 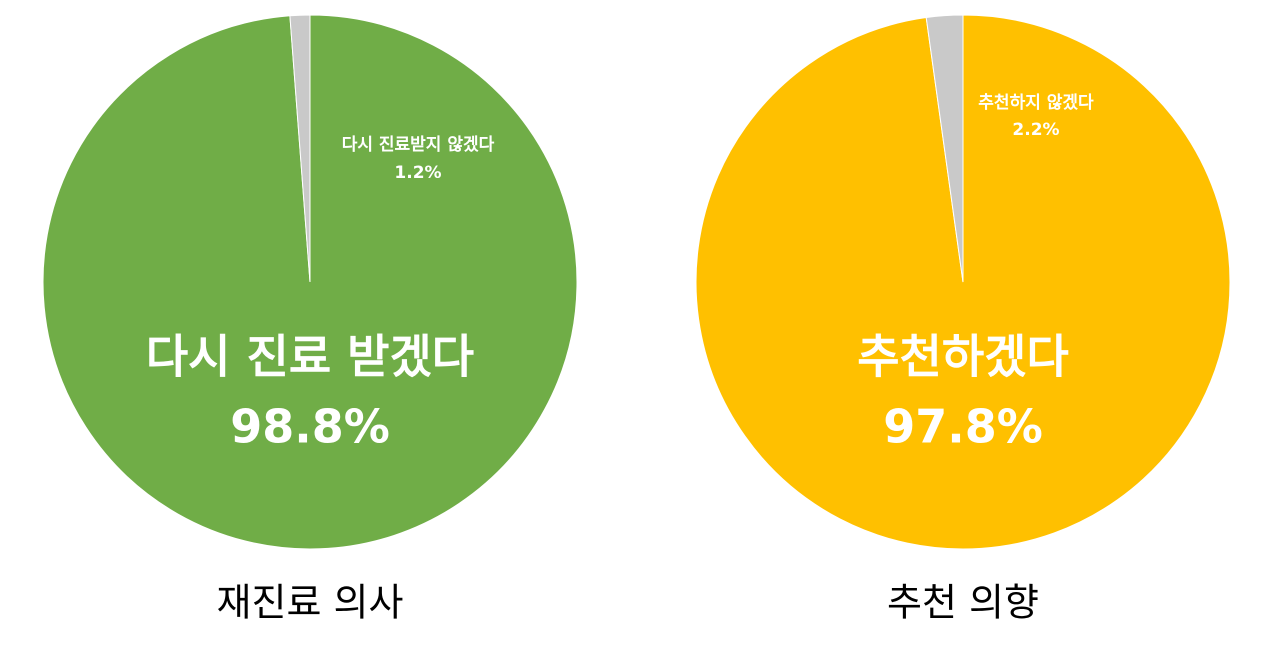 I want to click on slice-value-label: 2.2%, so click(x=1035, y=130).